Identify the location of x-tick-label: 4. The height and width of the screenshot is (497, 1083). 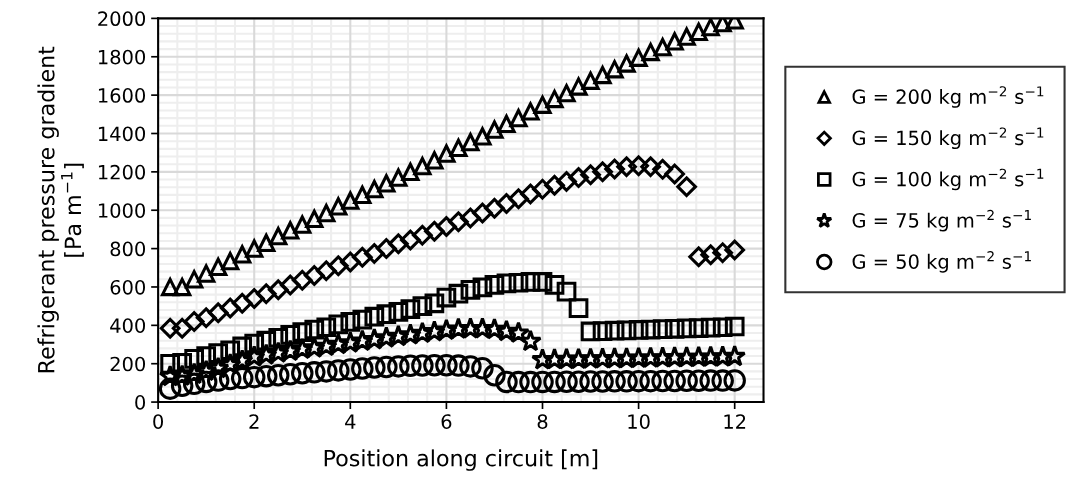
(350, 421).